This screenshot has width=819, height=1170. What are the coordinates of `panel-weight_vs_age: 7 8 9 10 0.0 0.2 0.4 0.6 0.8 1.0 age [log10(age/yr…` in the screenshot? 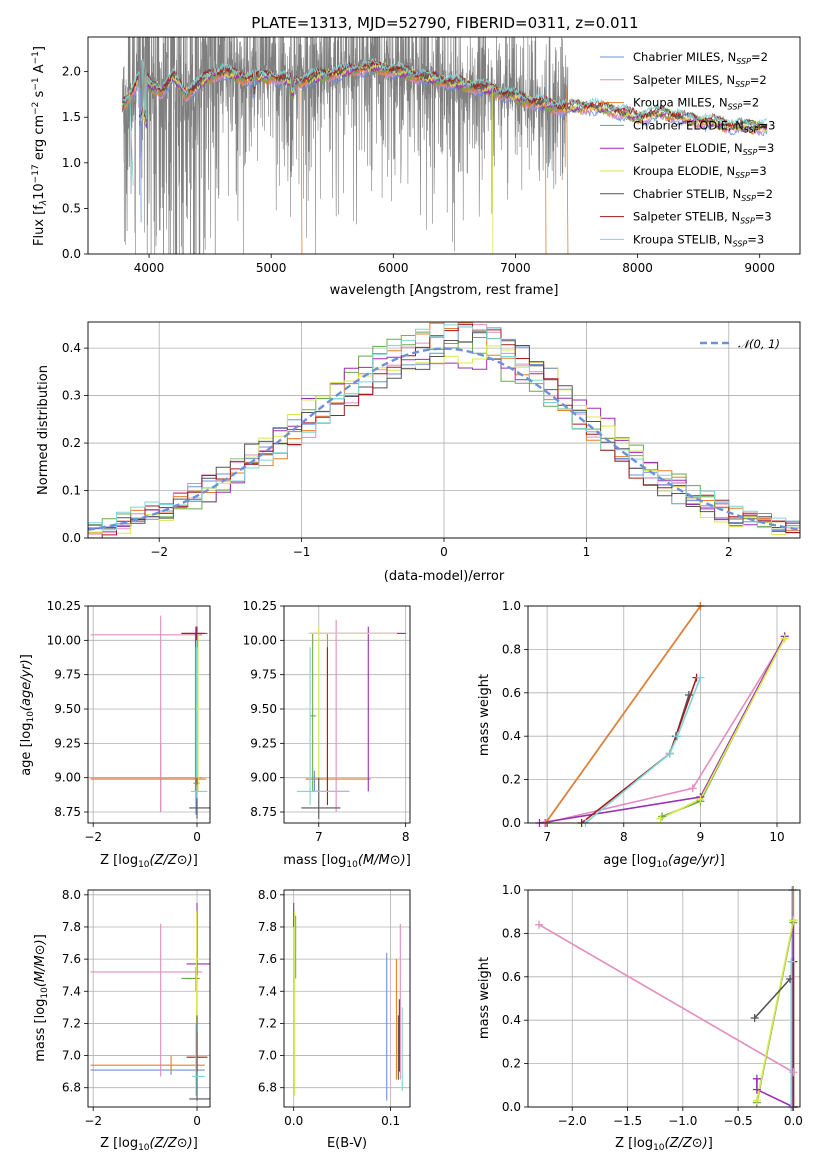 It's located at (639, 734).